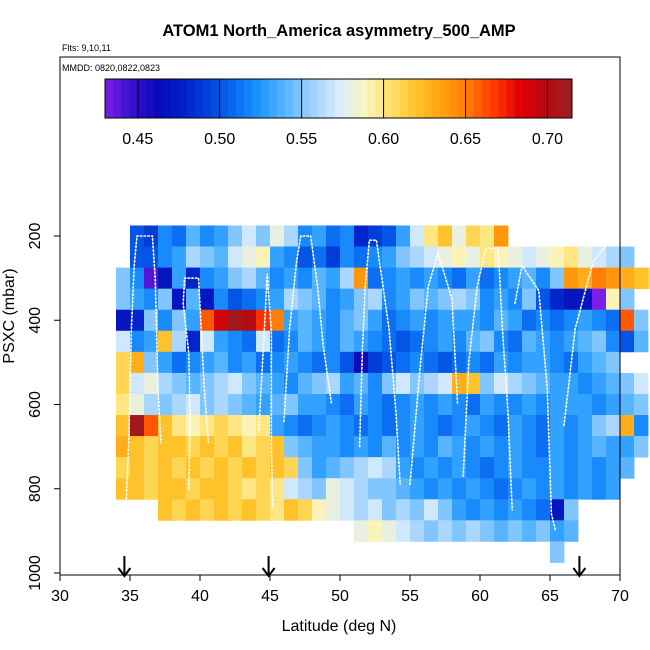 The height and width of the screenshot is (650, 650). I want to click on profile-2-track, so click(196, 383).